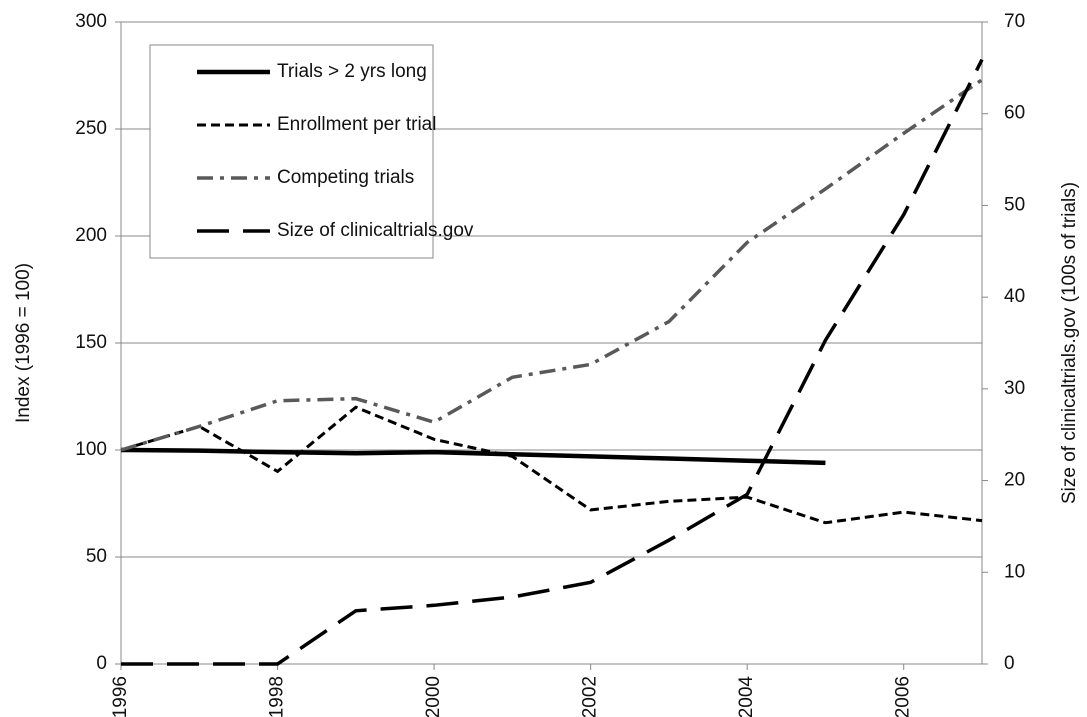 The width and height of the screenshot is (1087, 717). Describe the element at coordinates (1014, 21) in the screenshot. I see `y2-tick-label: 70` at that location.